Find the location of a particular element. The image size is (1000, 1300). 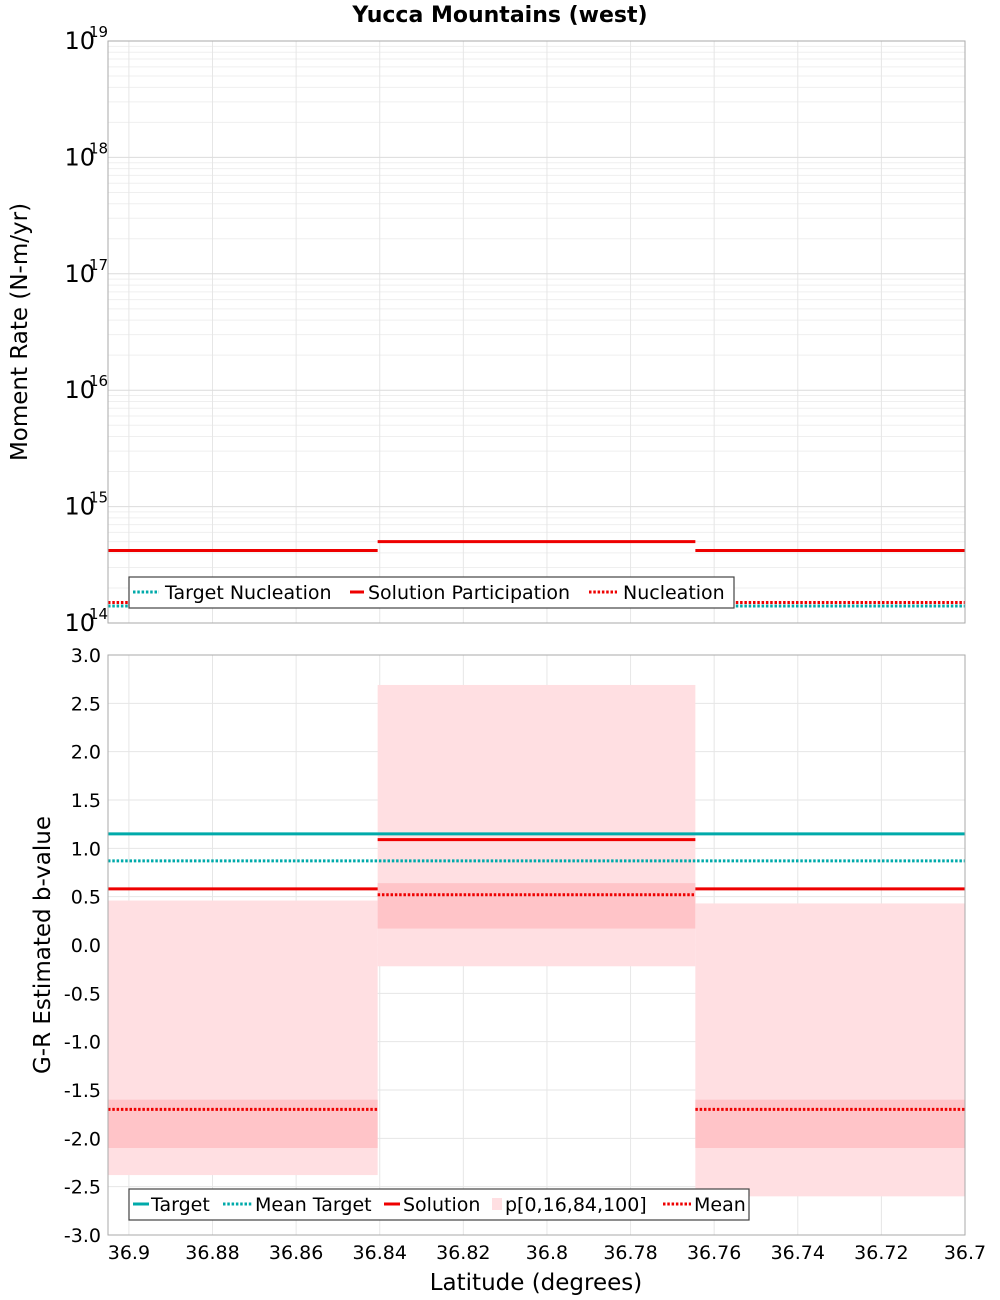

y-tick-exponent: 16 is located at coordinates (98, 381).